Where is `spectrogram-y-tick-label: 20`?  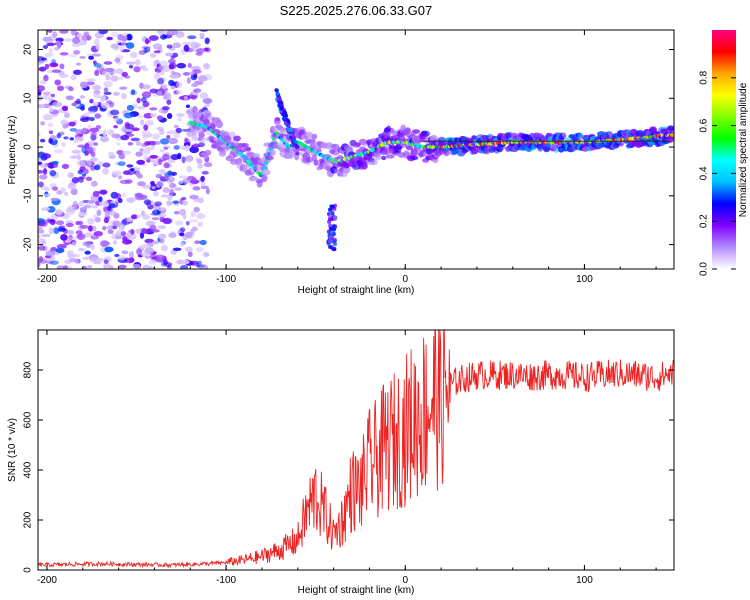
spectrogram-y-tick-label: 20 is located at coordinates (28, 50).